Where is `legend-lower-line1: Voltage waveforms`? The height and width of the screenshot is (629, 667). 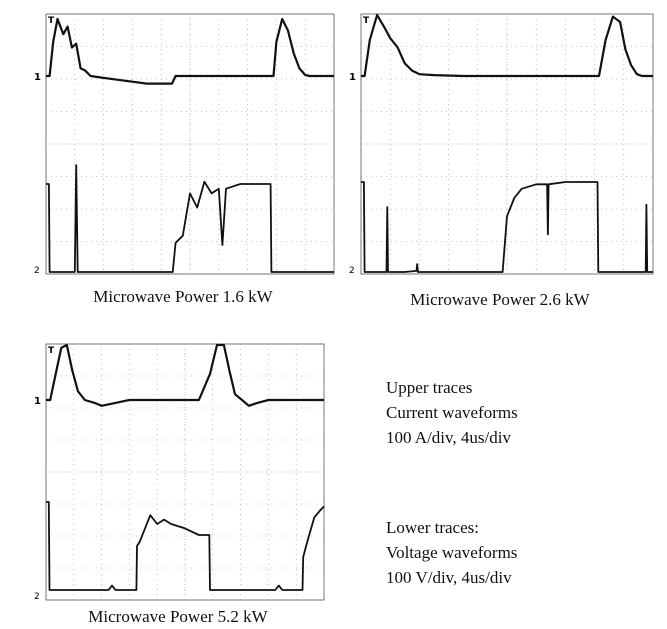 legend-lower-line1: Voltage waveforms is located at coordinates (452, 552).